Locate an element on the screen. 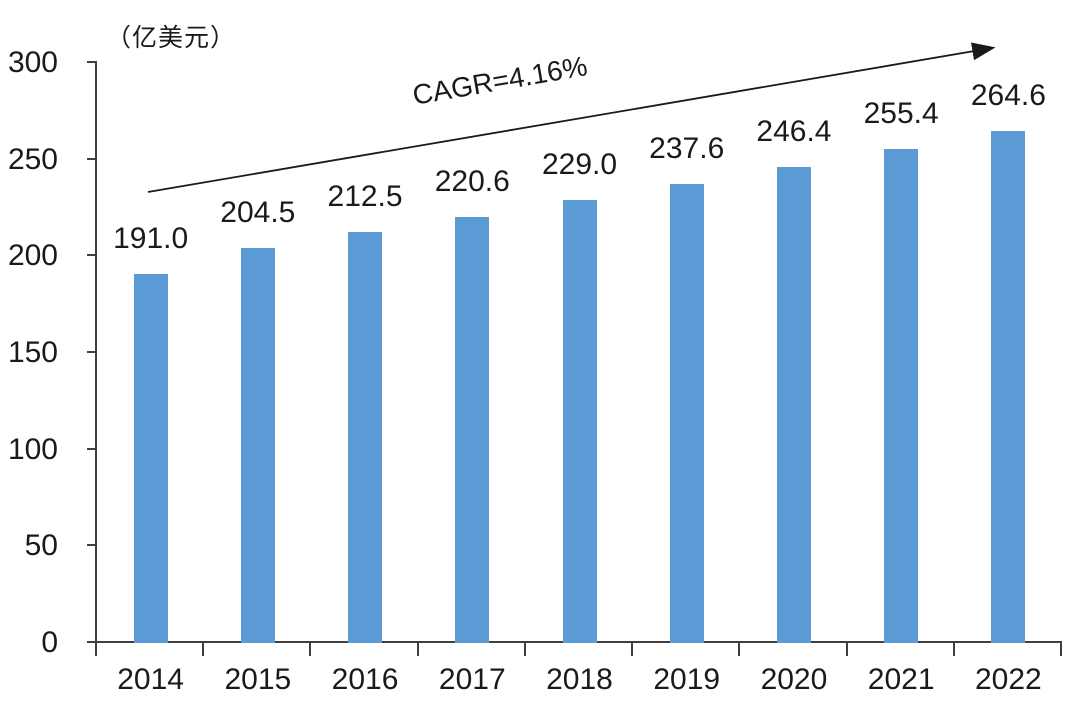 The height and width of the screenshot is (706, 1080). y-axis-tick-label: 200 is located at coordinates (32, 256).